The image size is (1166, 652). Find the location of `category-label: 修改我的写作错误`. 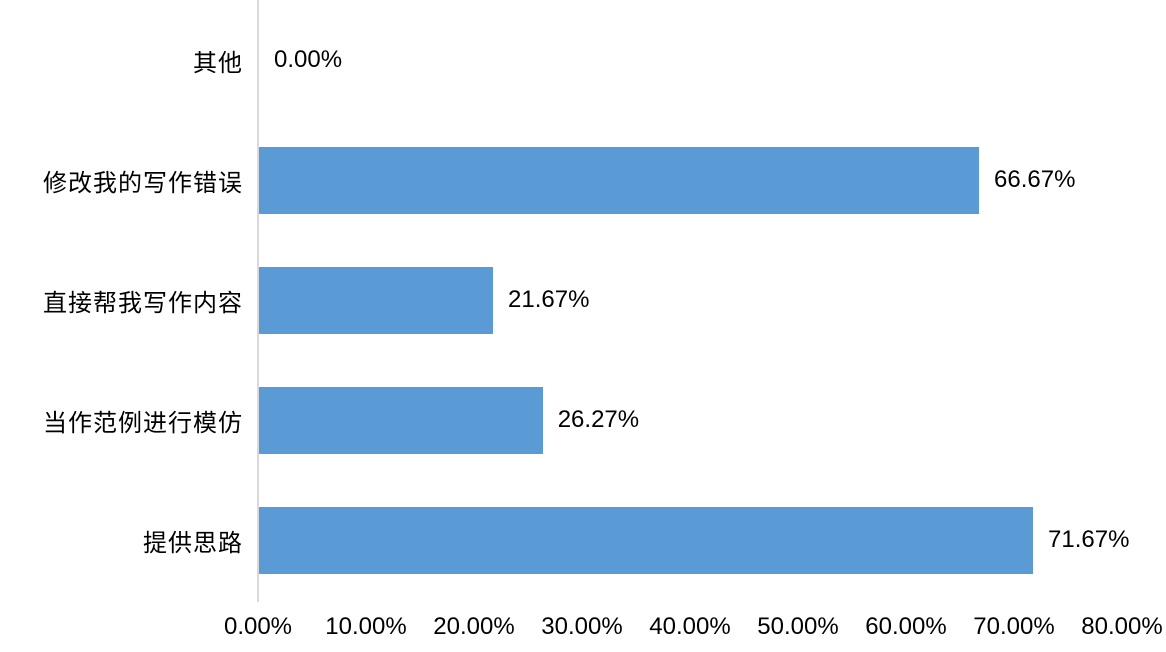

category-label: 修改我的写作错误 is located at coordinates (143, 183).